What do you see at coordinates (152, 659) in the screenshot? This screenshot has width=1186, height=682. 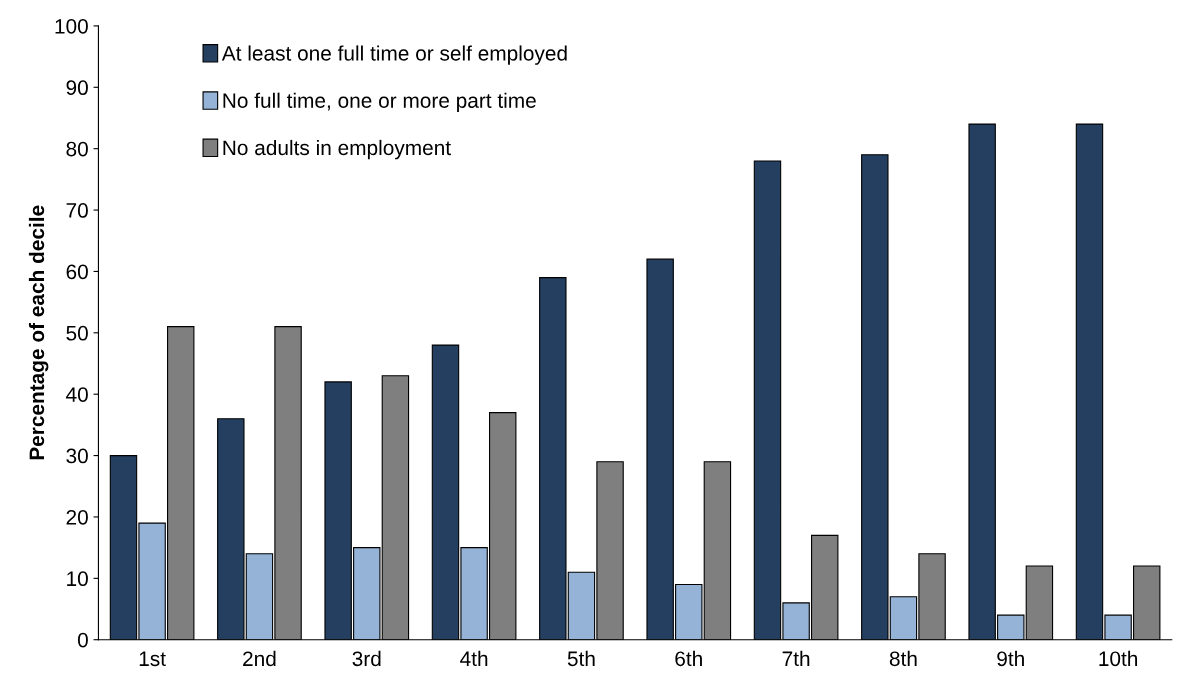 I see `x-tick-label: 1st` at bounding box center [152, 659].